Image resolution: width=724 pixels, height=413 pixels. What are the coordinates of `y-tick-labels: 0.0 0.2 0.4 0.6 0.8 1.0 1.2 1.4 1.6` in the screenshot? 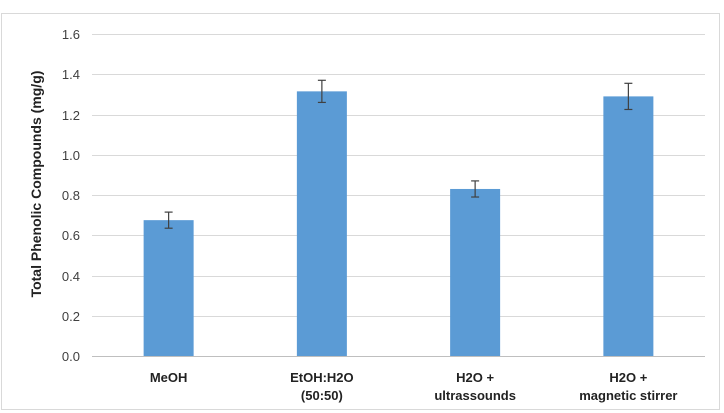 It's located at (71, 195).